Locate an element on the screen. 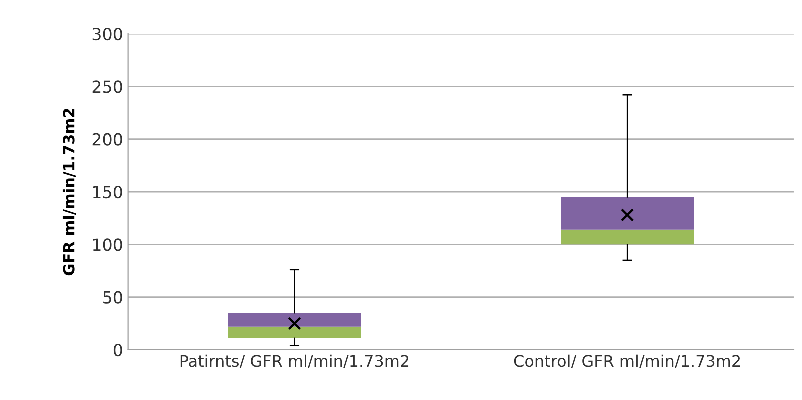  x-tick-label: Patirnts/ GFR ml/min/1.73m2 is located at coordinates (294, 361).